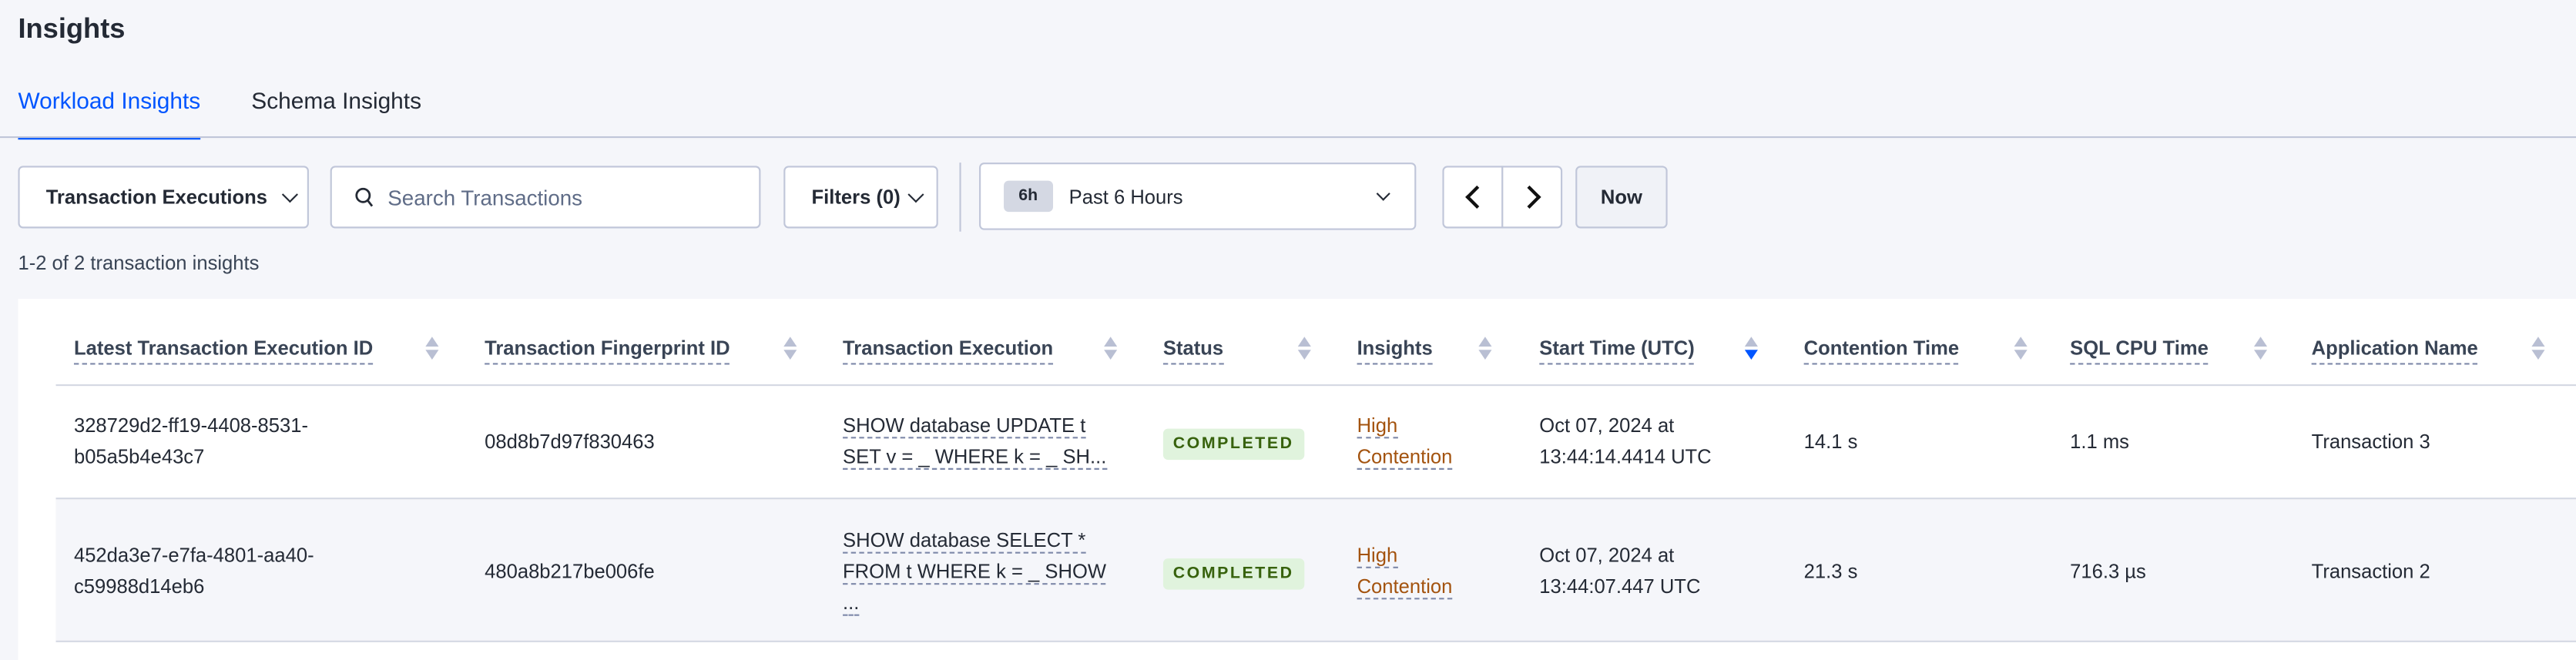 This screenshot has width=2576, height=660. I want to click on sort-descending-icon, so click(1751, 350).